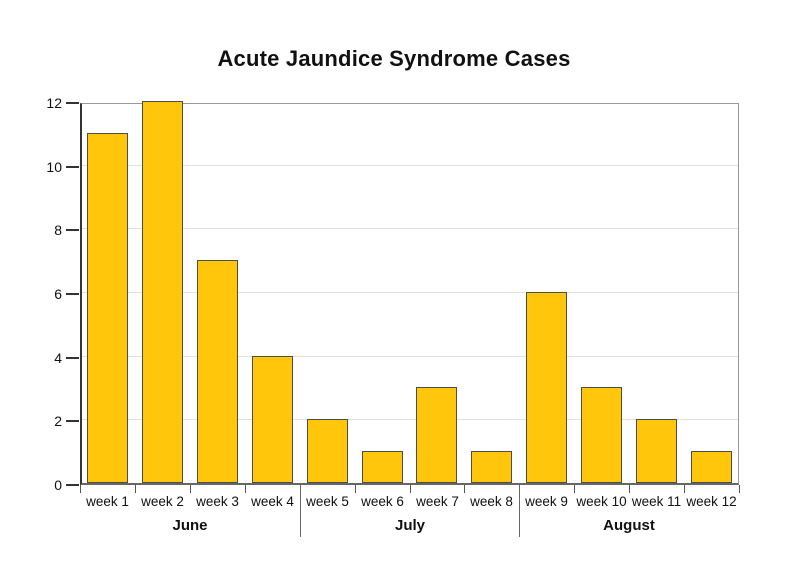 This screenshot has height=586, width=788. Describe the element at coordinates (491, 501) in the screenshot. I see `week-label-8: week 8` at that location.